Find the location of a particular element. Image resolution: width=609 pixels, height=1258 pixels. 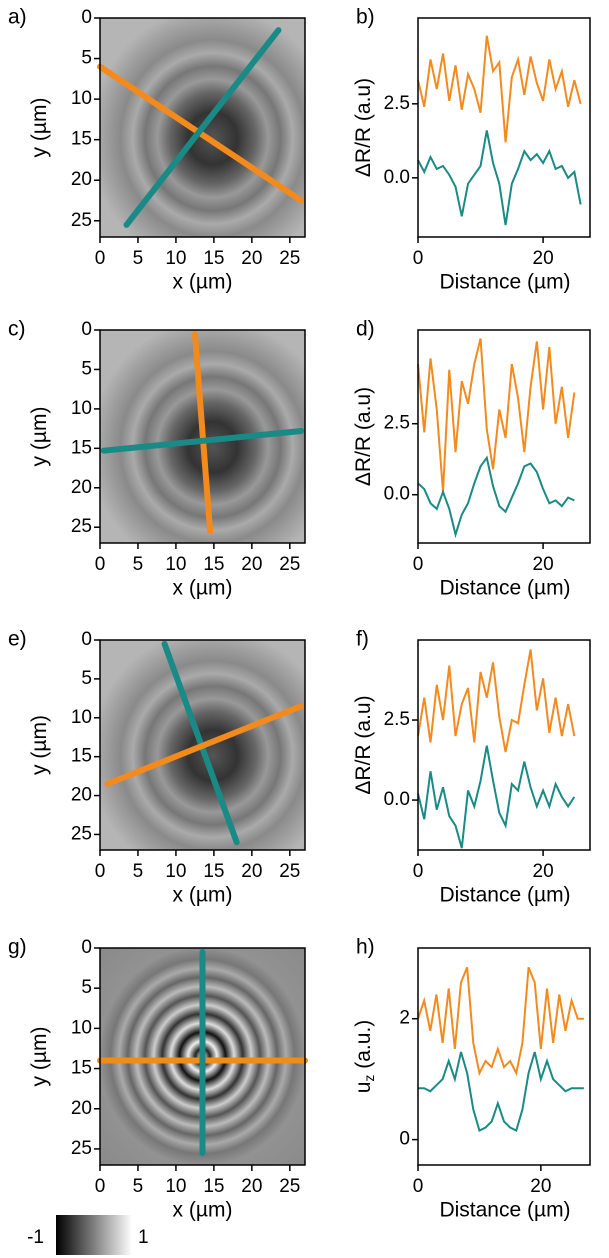

colorbar-label: 1 is located at coordinates (143, 1237).